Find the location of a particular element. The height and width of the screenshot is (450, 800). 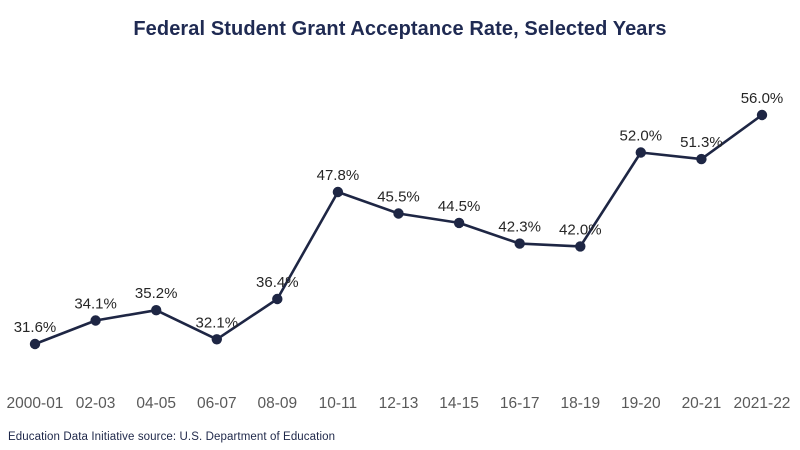

data-point-label: 36.4% is located at coordinates (277, 282).